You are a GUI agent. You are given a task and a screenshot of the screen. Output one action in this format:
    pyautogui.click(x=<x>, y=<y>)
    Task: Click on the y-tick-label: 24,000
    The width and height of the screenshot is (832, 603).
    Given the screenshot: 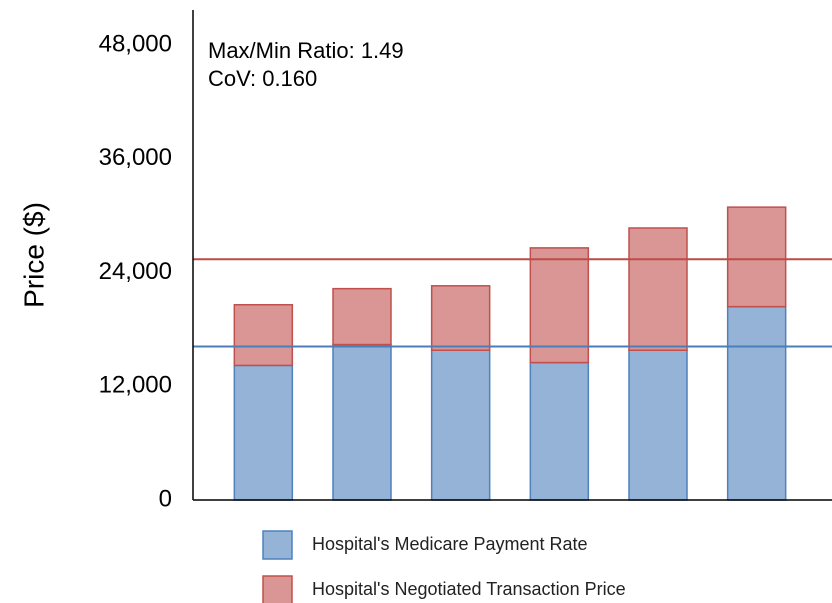 What is the action you would take?
    pyautogui.click(x=135, y=271)
    